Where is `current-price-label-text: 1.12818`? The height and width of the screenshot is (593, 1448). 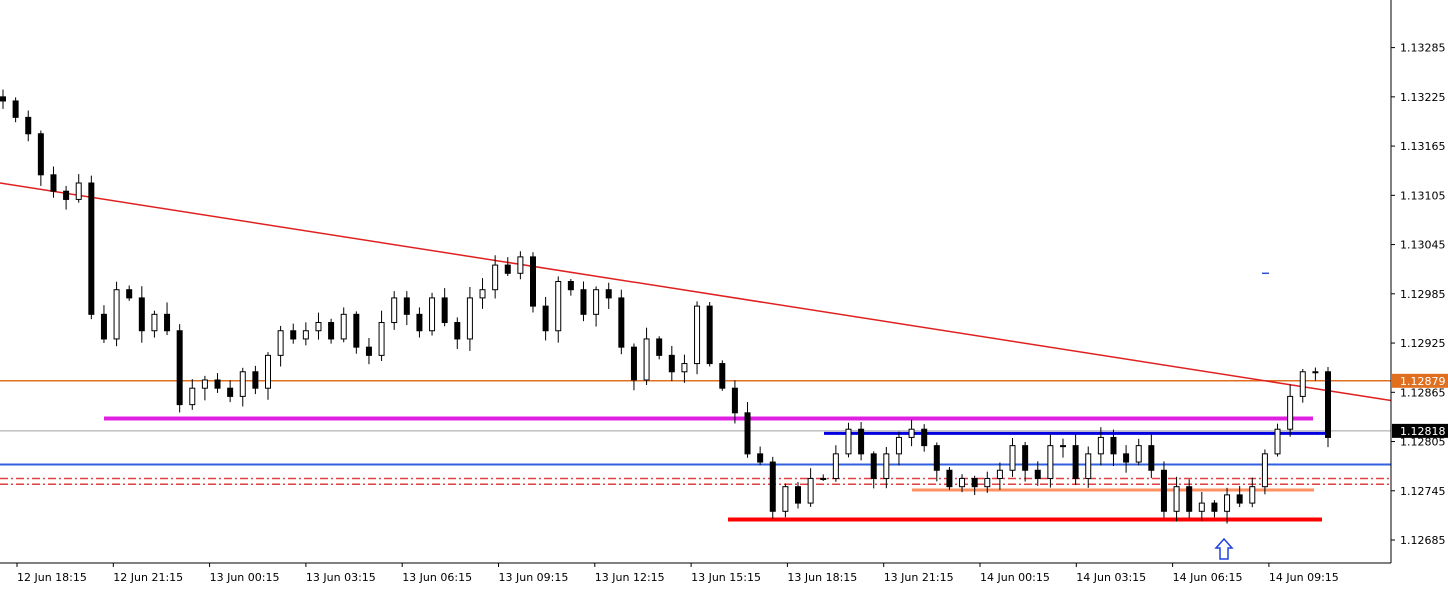 current-price-label-text: 1.12818 is located at coordinates (1423, 431).